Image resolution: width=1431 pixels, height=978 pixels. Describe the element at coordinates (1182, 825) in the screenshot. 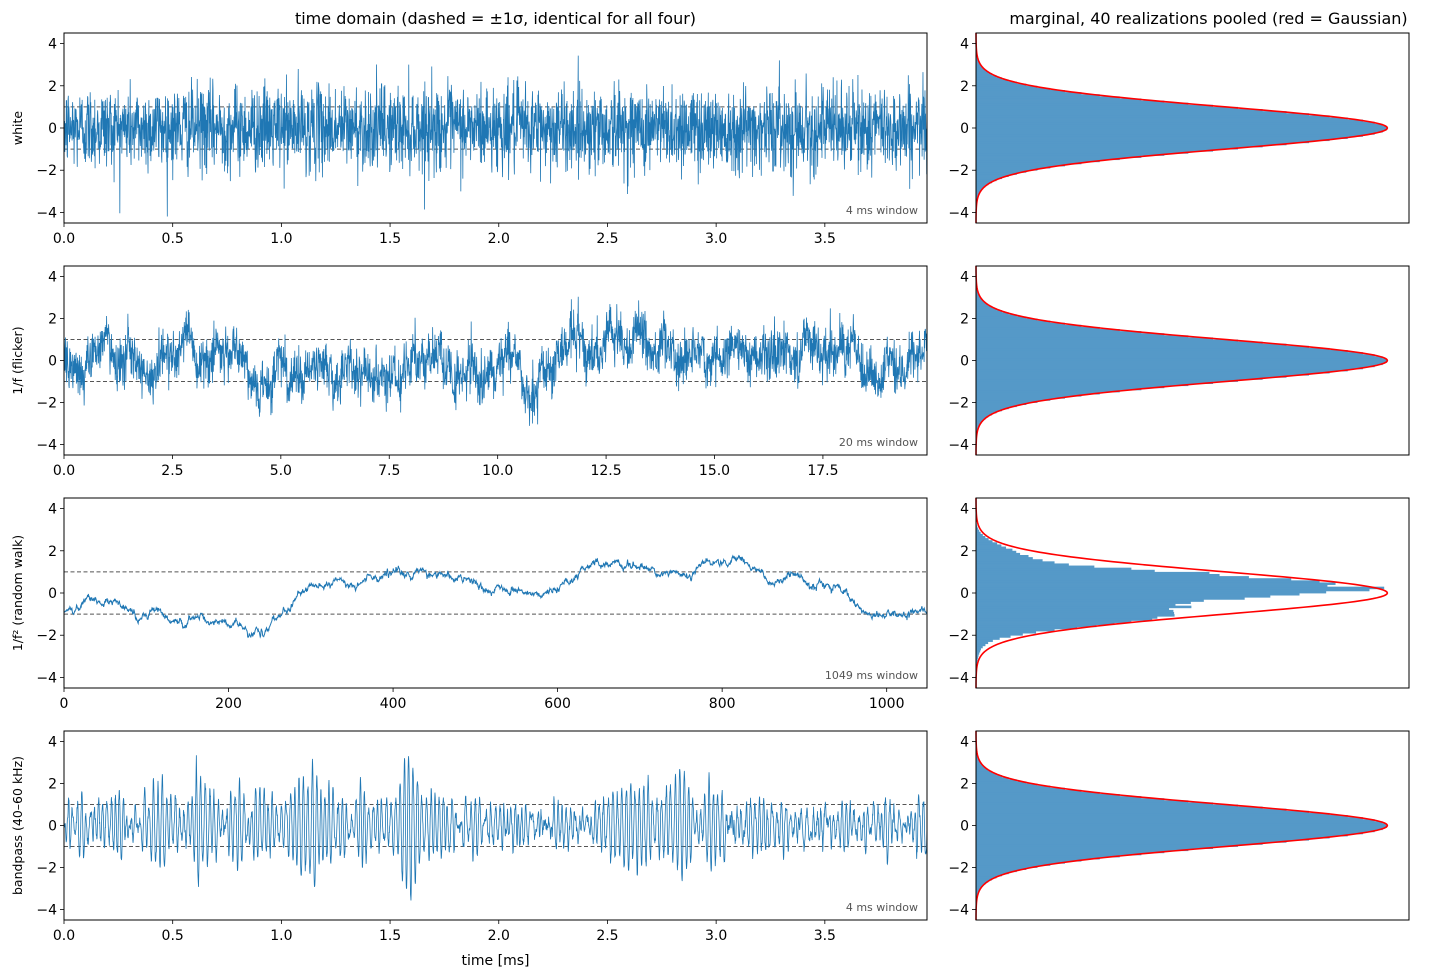

I see `gaussian-curve` at that location.